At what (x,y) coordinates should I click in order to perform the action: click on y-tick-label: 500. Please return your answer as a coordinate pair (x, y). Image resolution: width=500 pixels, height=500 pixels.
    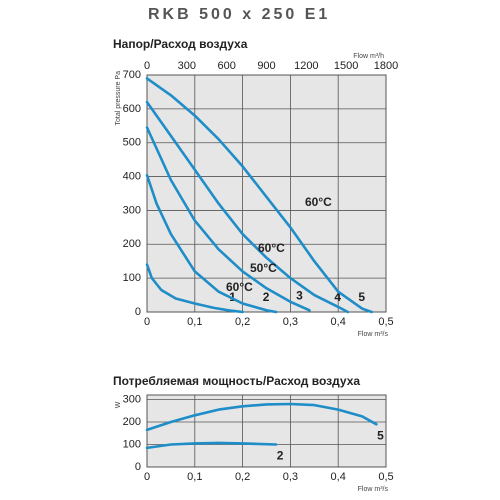
    Looking at the image, I should click on (132, 143).